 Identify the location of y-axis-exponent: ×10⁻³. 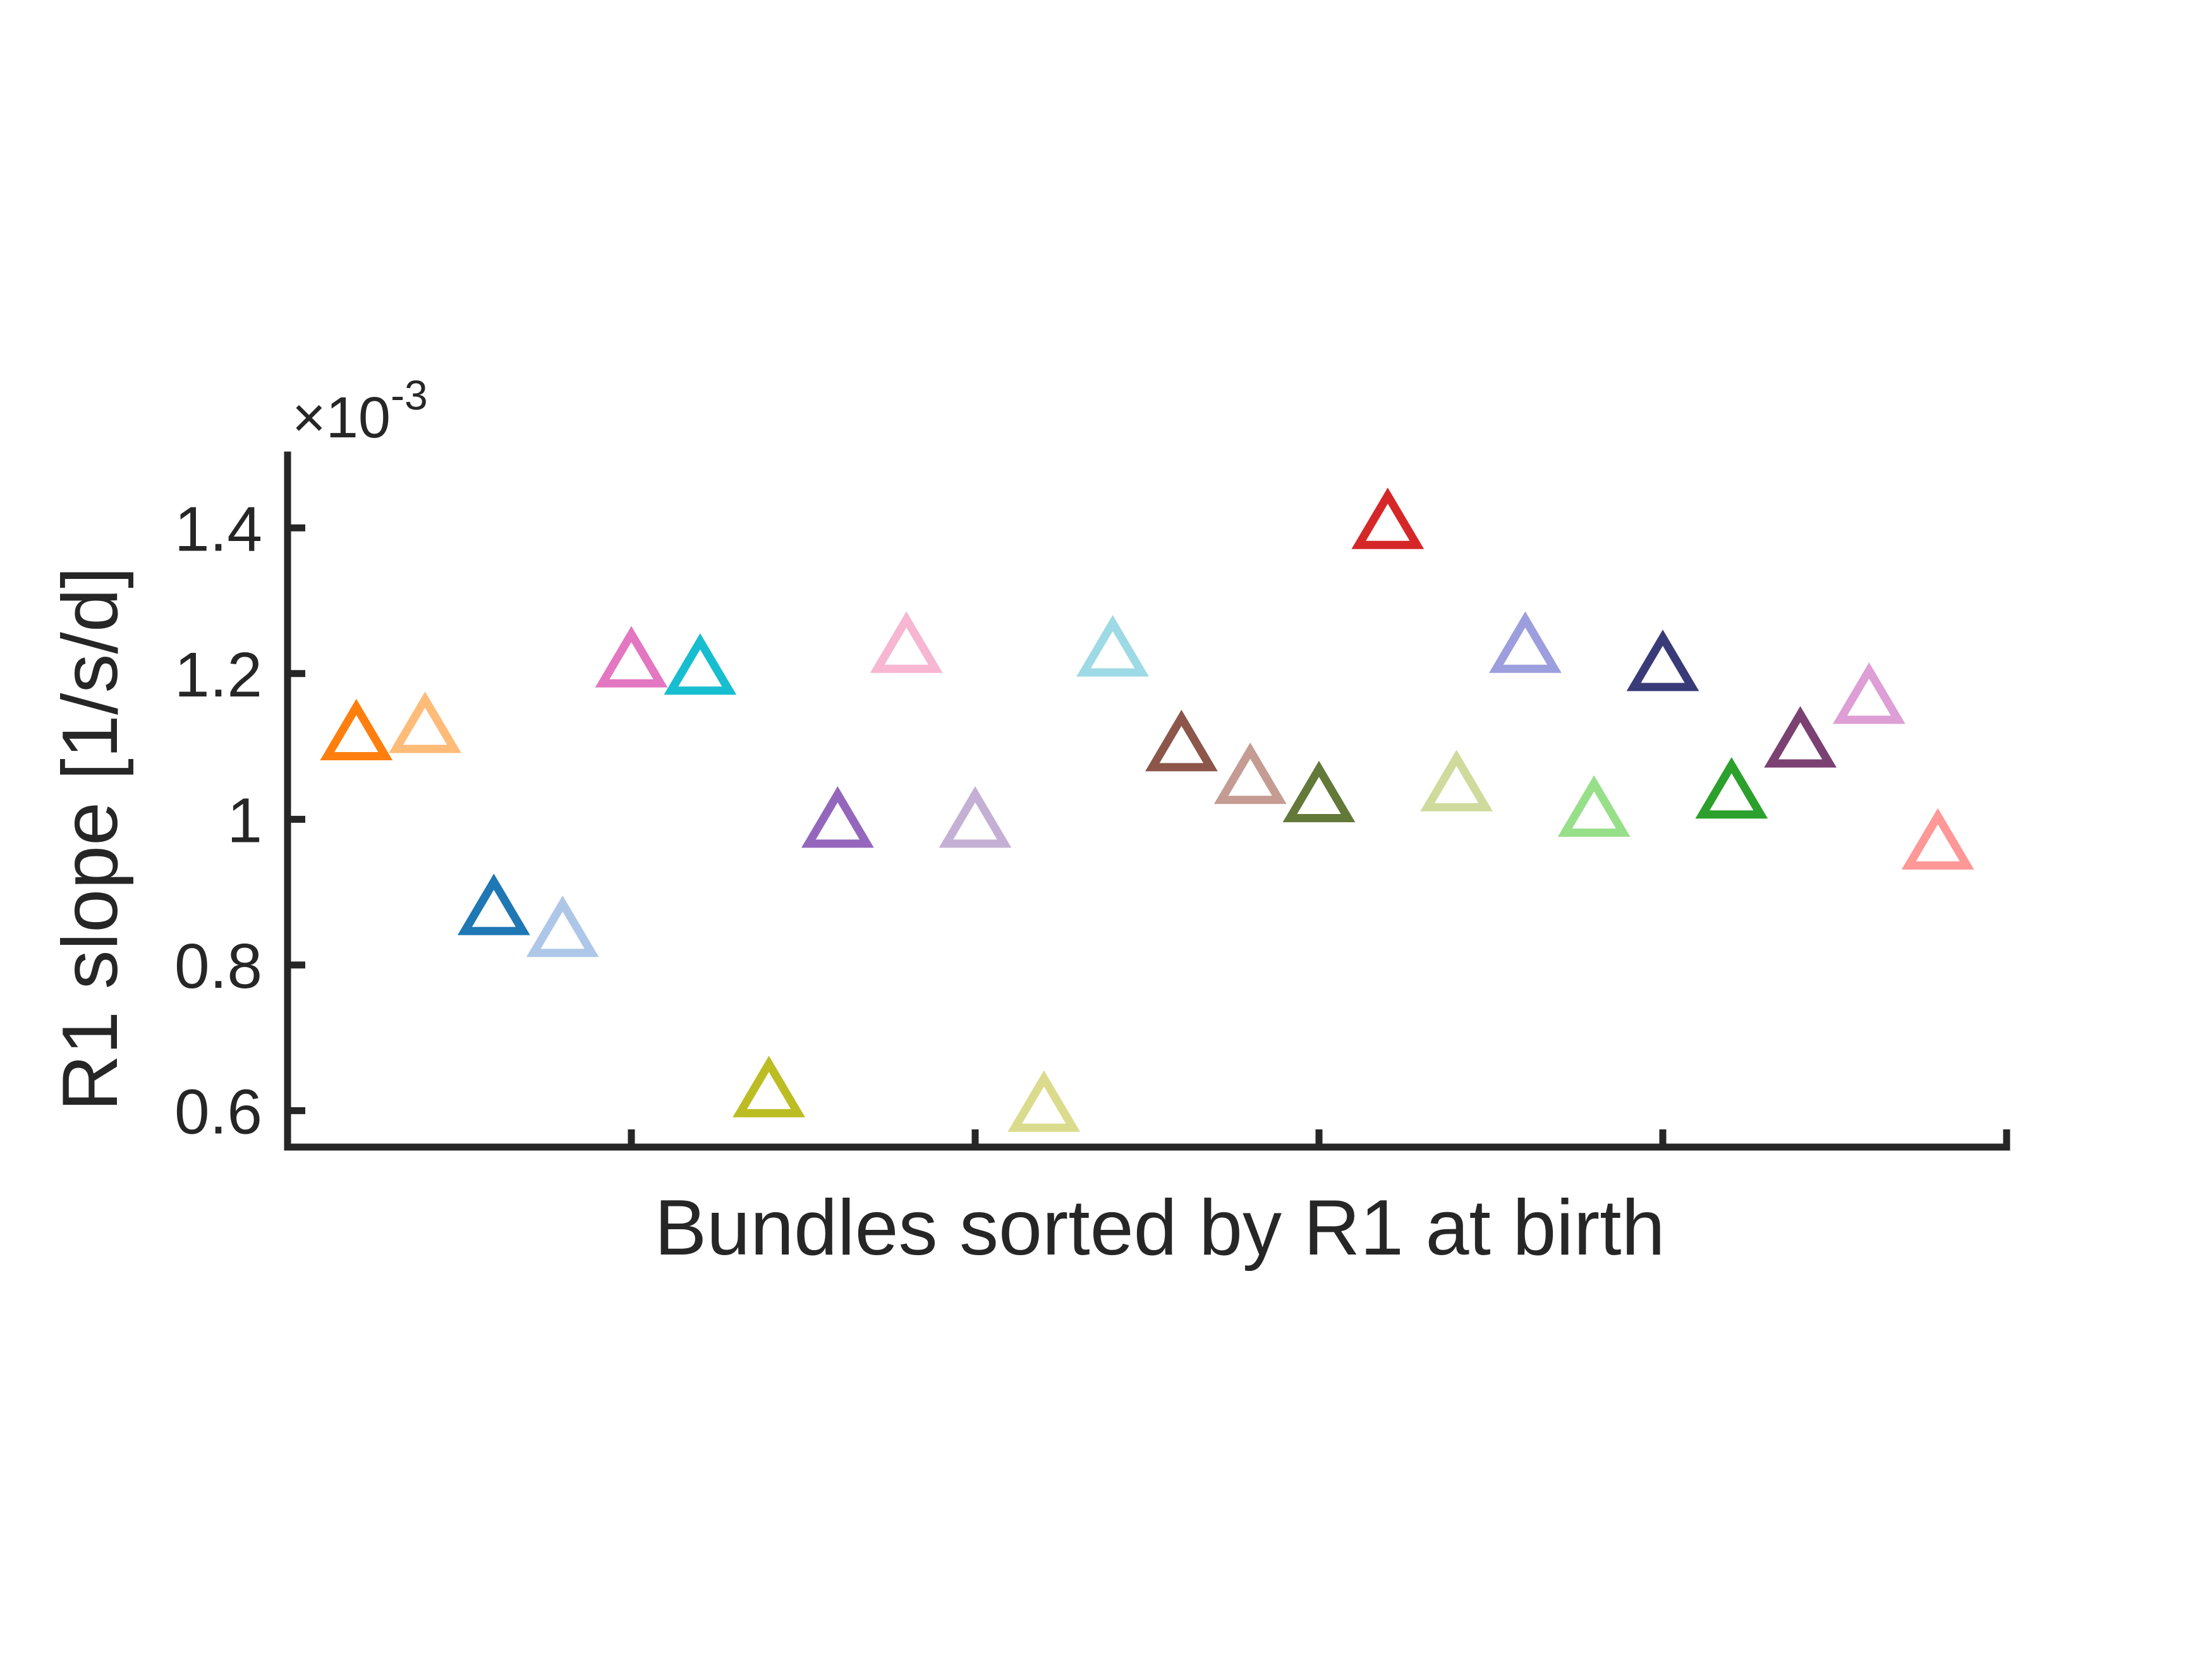
(360, 411).